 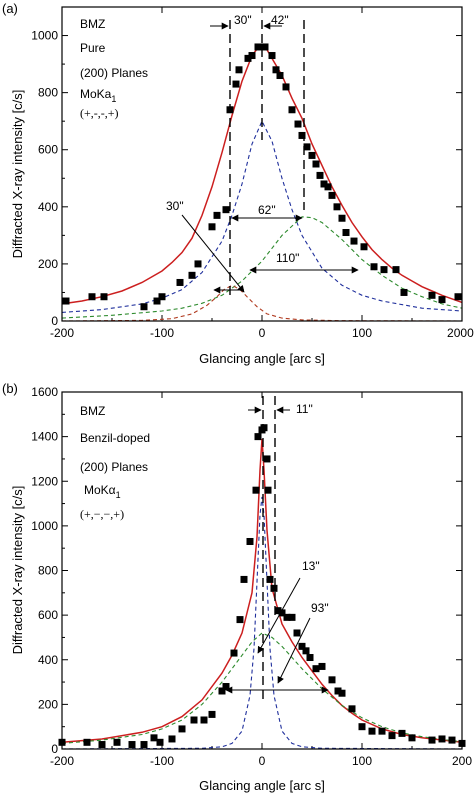 I want to click on panel-a-width-label-30: 30", so click(x=175, y=206).